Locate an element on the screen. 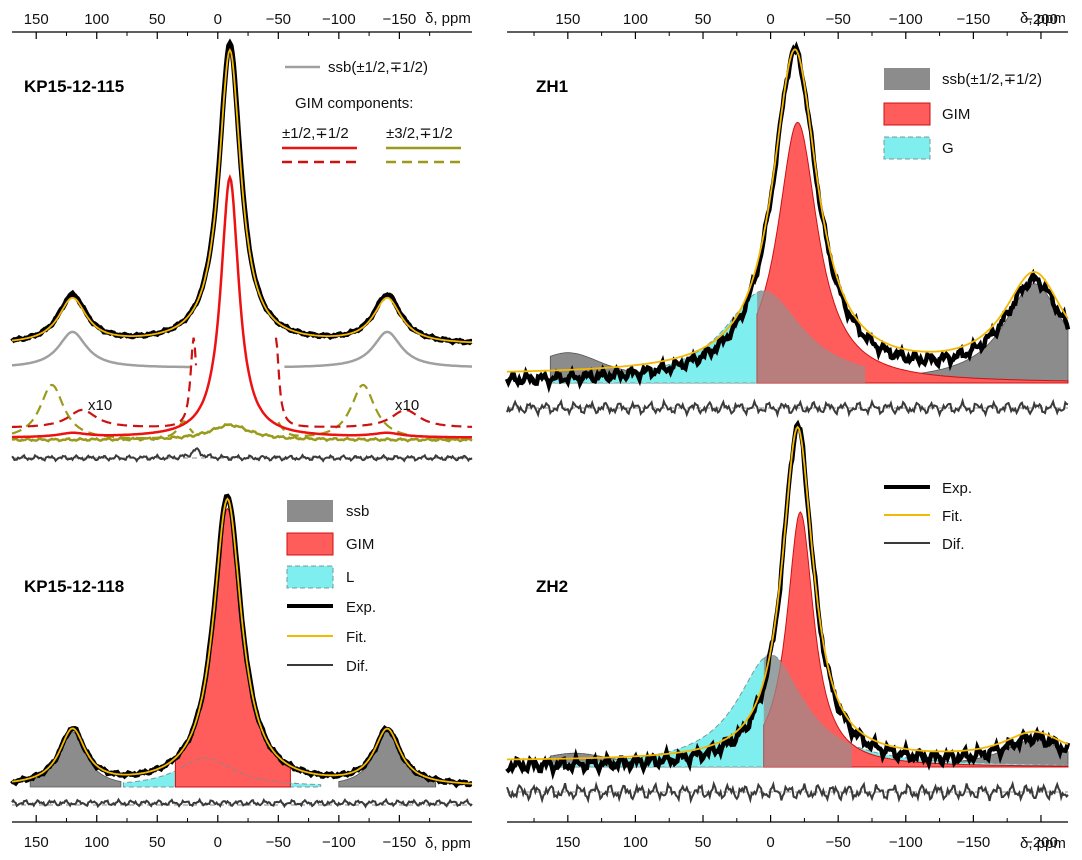  right-top-xlabel: δ, ppm is located at coordinates (1043, 18).